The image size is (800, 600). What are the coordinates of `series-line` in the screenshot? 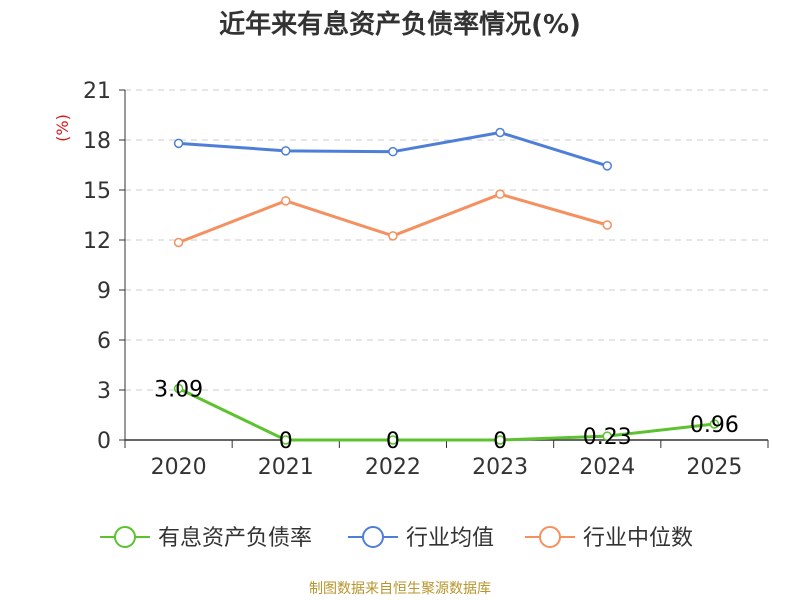 It's located at (446, 414).